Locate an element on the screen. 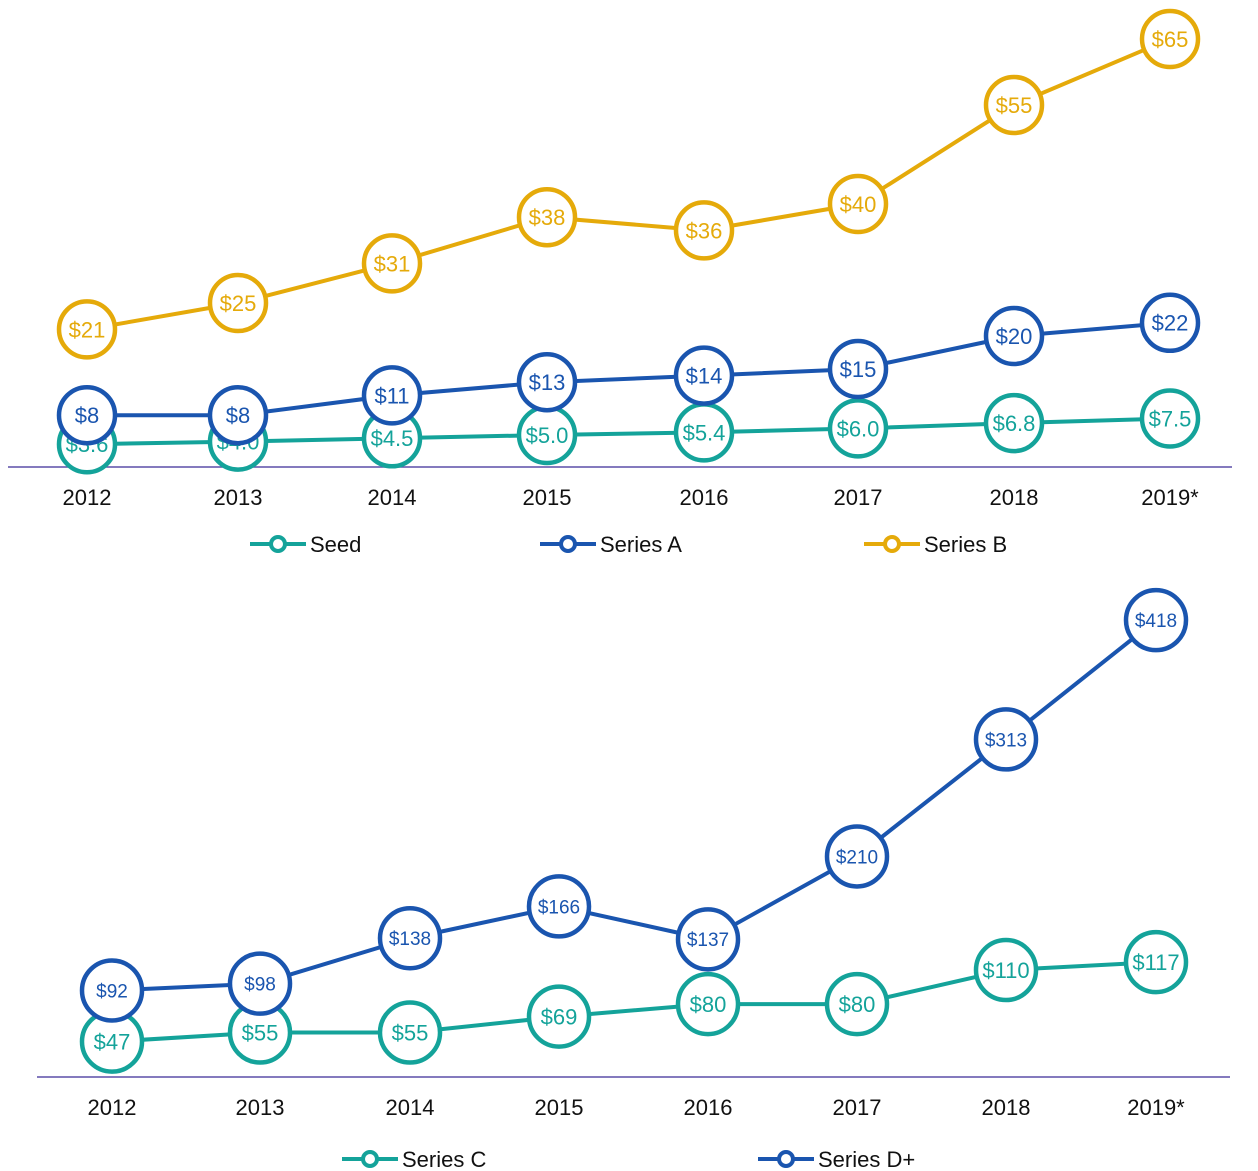  data-label: $92 is located at coordinates (112, 991).